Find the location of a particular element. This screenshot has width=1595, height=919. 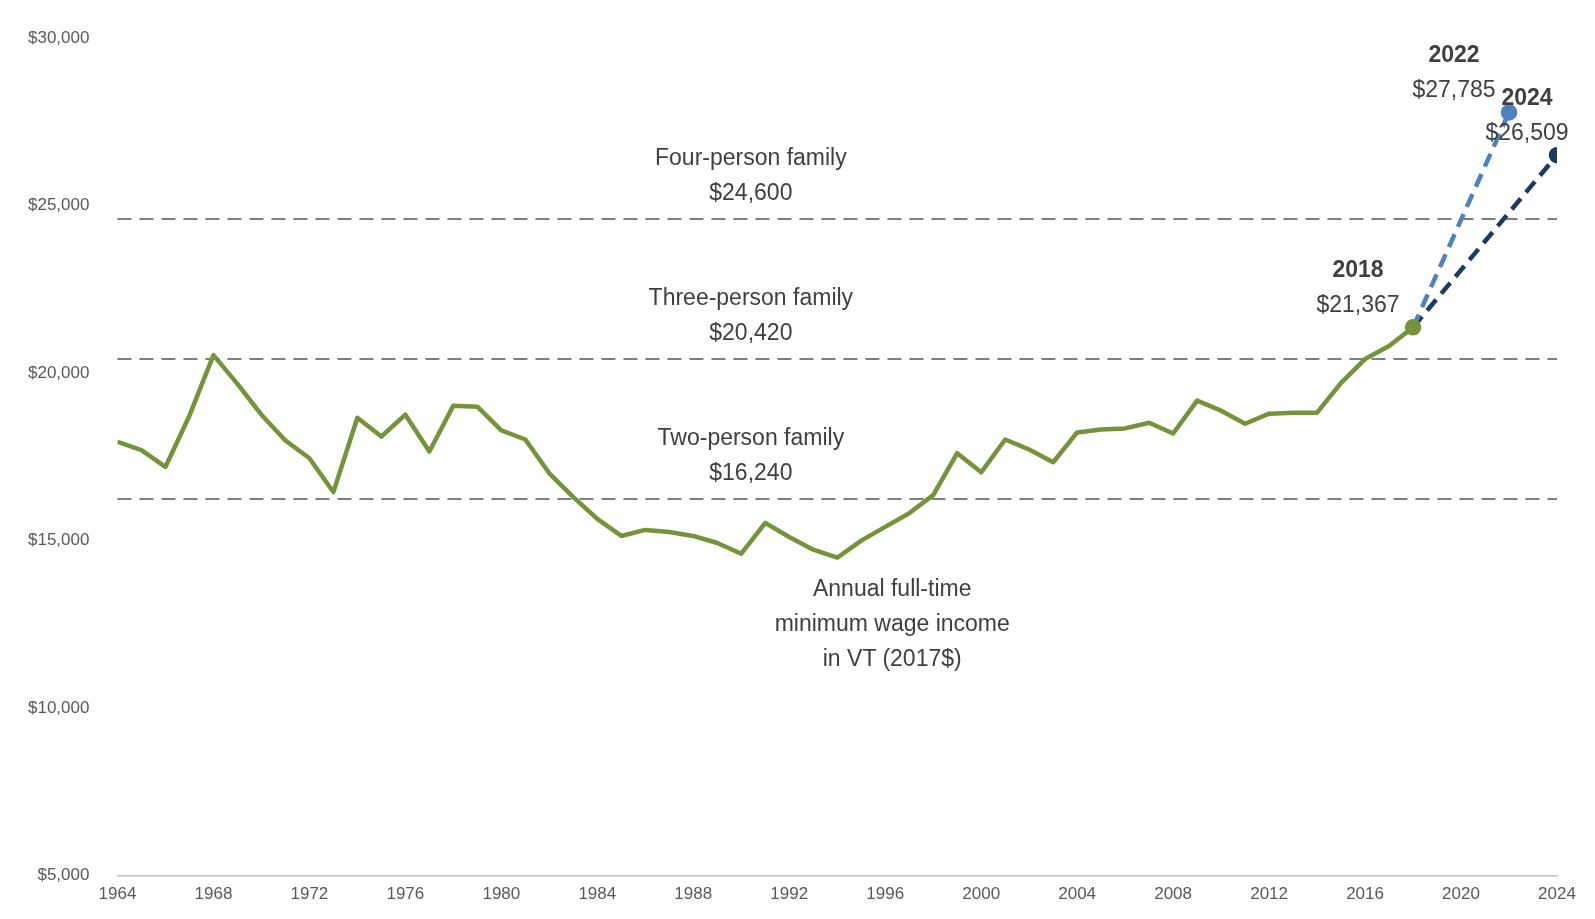

x-tick-label: 2000 is located at coordinates (981, 894).